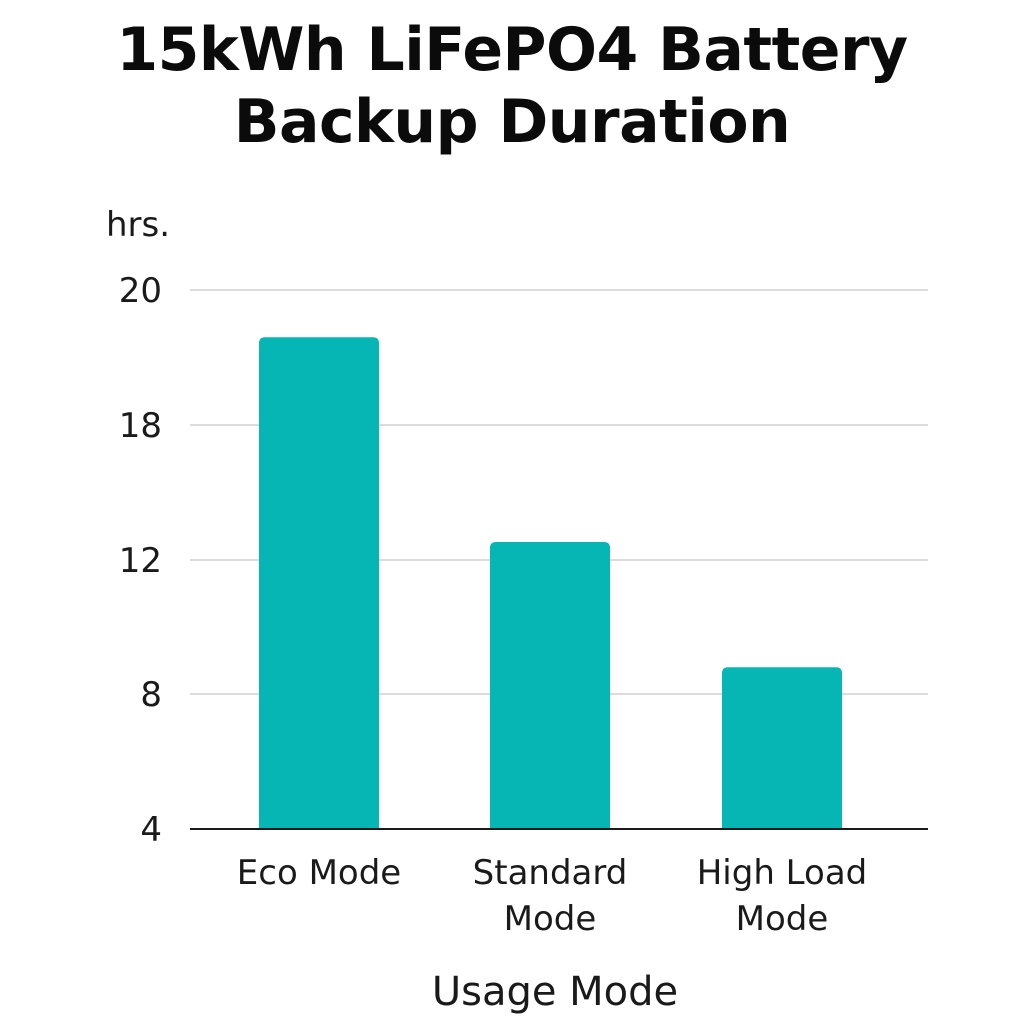 The image size is (1024, 1024). What do you see at coordinates (782, 873) in the screenshot?
I see `x-category-label: High Load` at bounding box center [782, 873].